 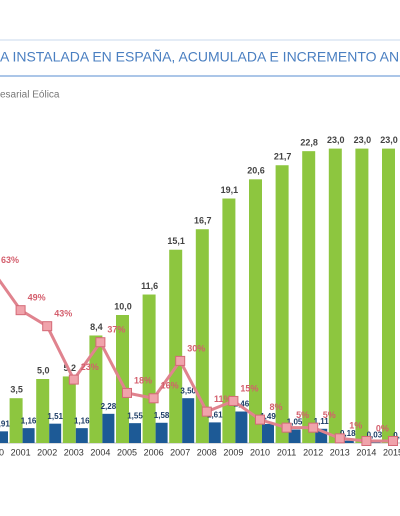 I want to click on data-label: 5,2, so click(x=70, y=368).